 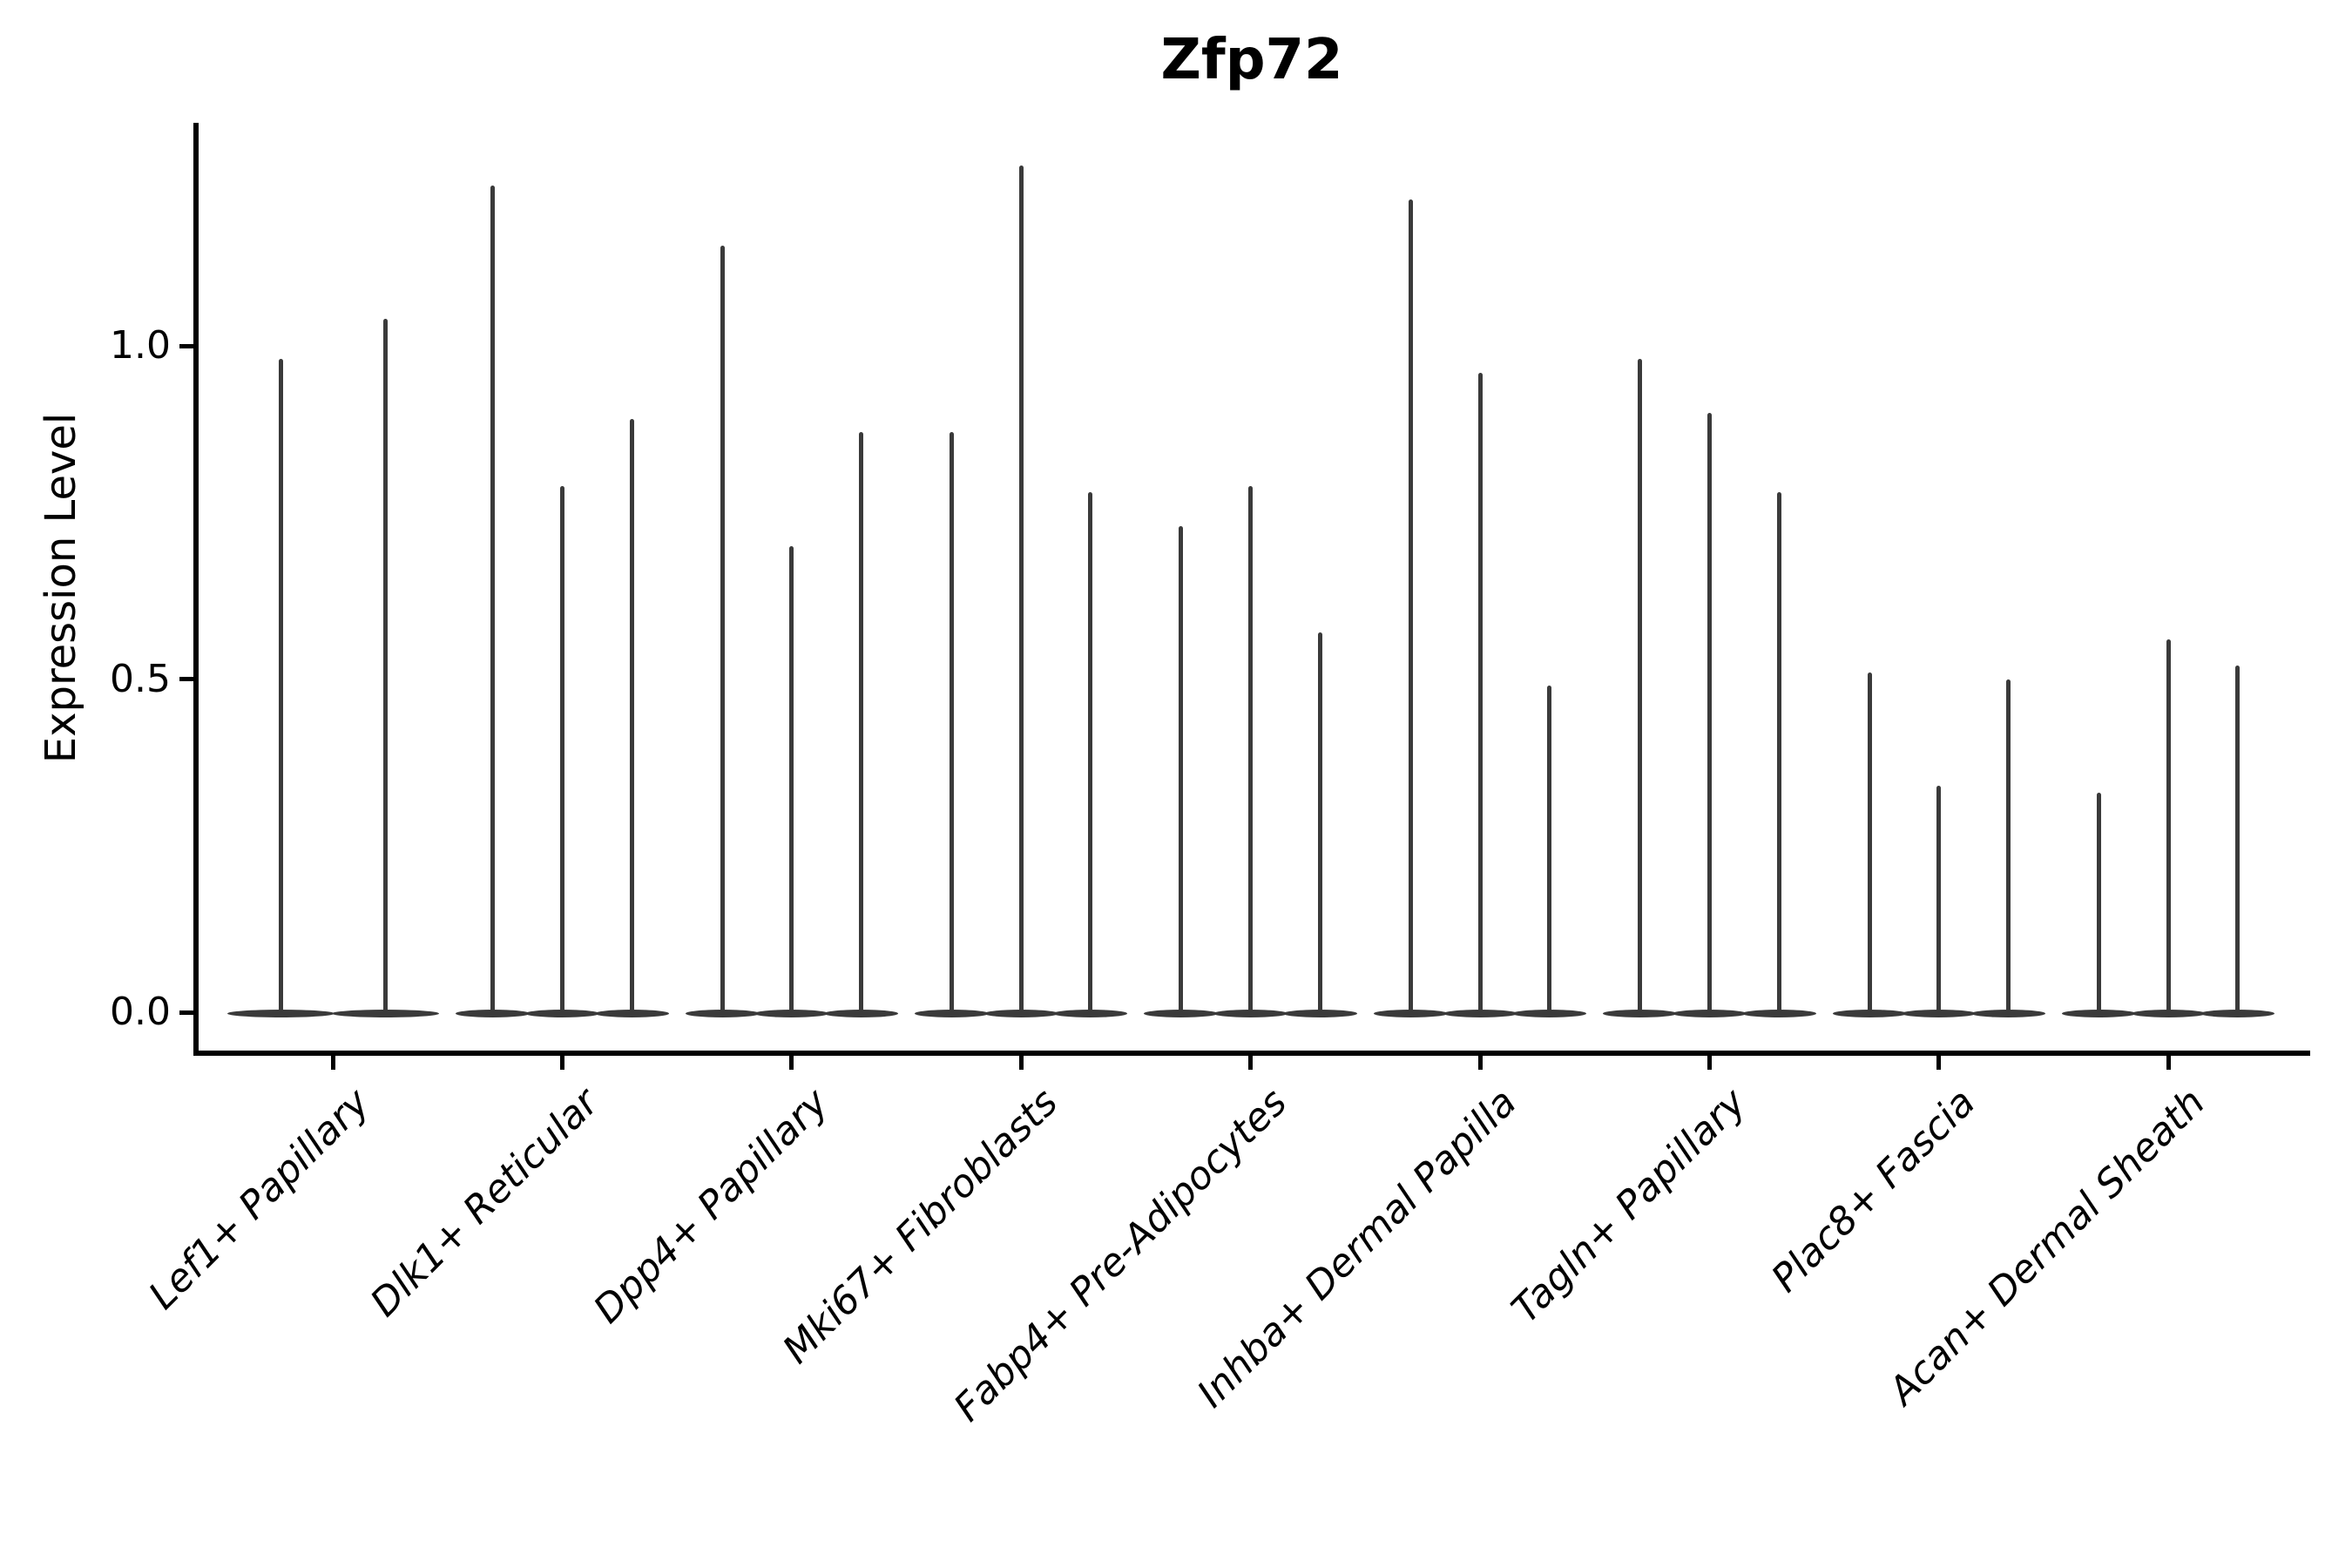 I want to click on x-tick-label: Dlk1+ Reticular, so click(x=485, y=1203).